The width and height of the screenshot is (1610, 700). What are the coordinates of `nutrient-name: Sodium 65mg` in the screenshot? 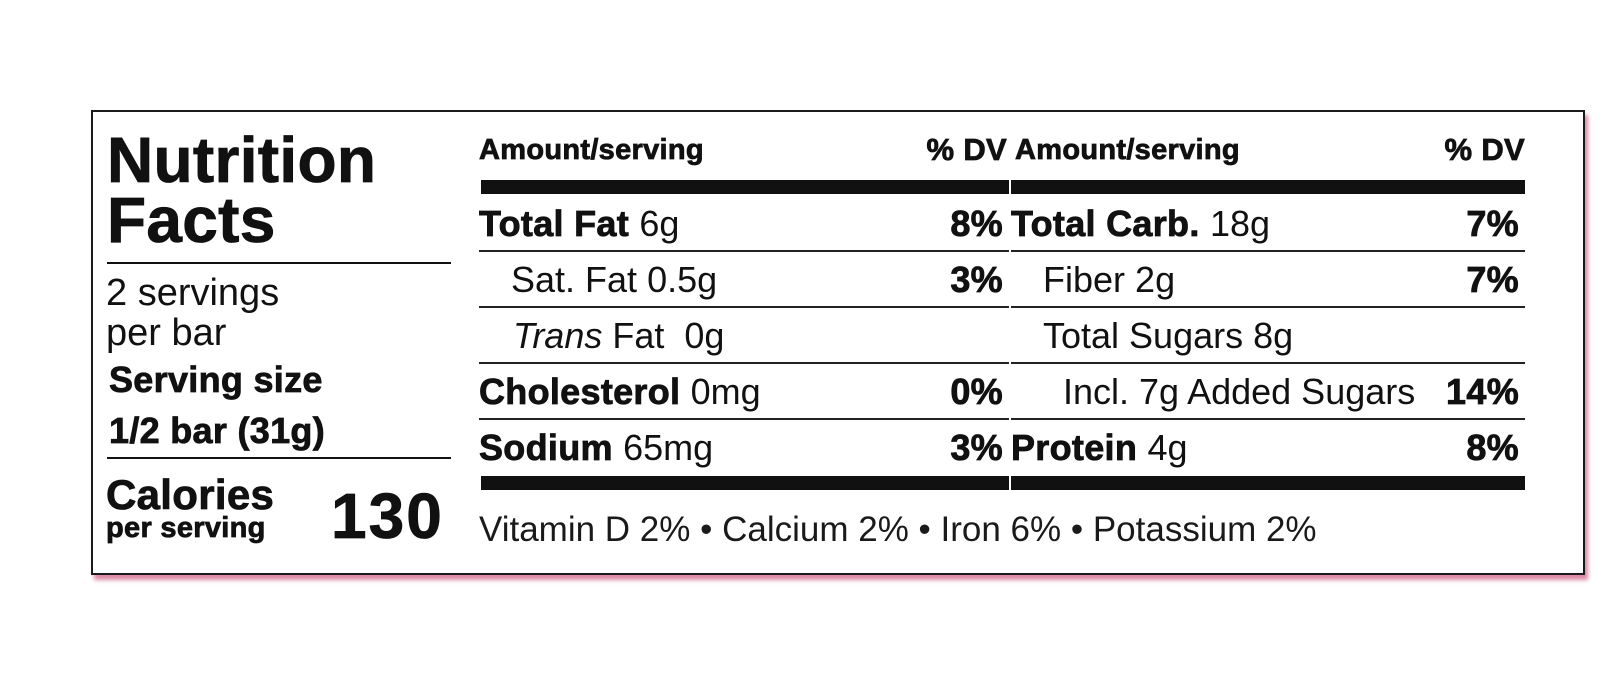 It's located at (596, 448).